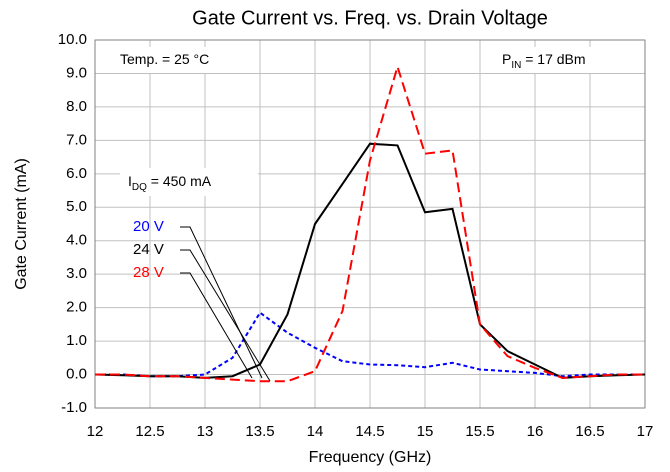 This screenshot has height=472, width=670. Describe the element at coordinates (516, 65) in the screenshot. I see `annotation-part: IN` at that location.